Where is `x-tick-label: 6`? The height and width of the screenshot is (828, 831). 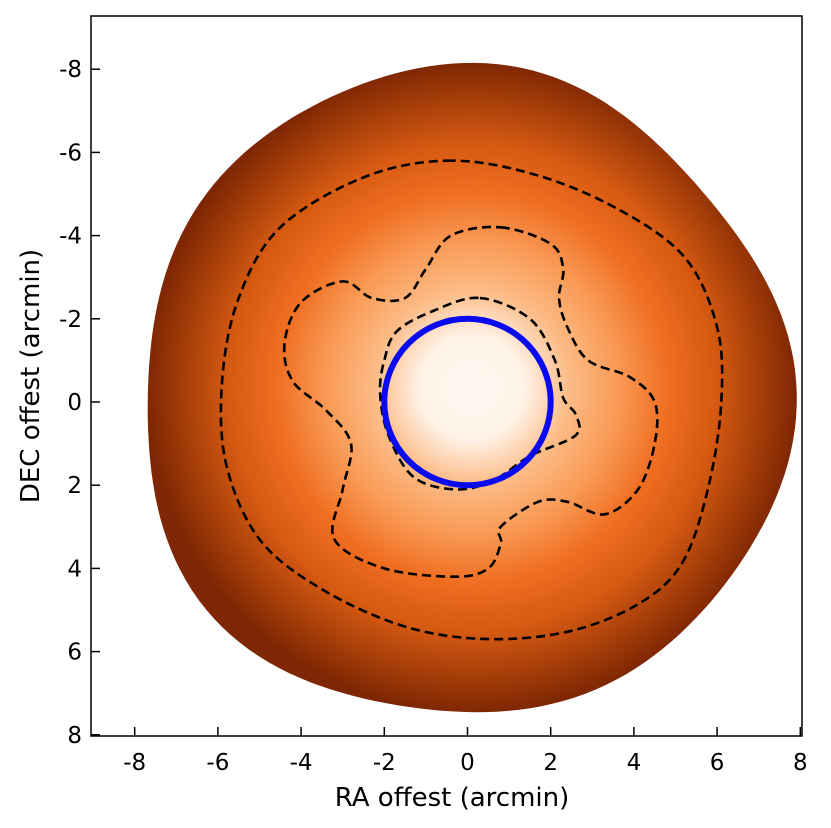 x-tick-label: 6 is located at coordinates (717, 763).